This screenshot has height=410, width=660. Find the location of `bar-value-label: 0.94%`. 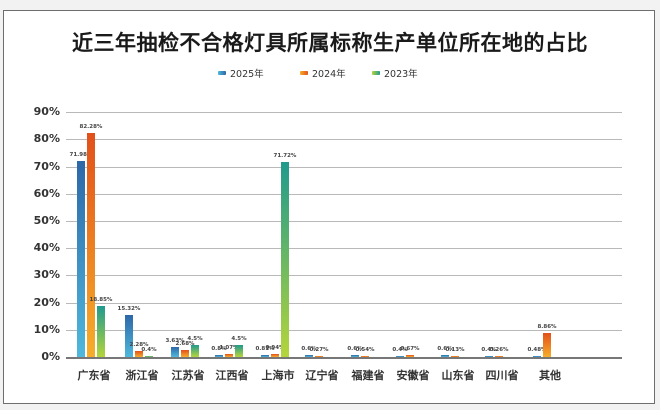

bar-value-label: 0.94% is located at coordinates (275, 348).